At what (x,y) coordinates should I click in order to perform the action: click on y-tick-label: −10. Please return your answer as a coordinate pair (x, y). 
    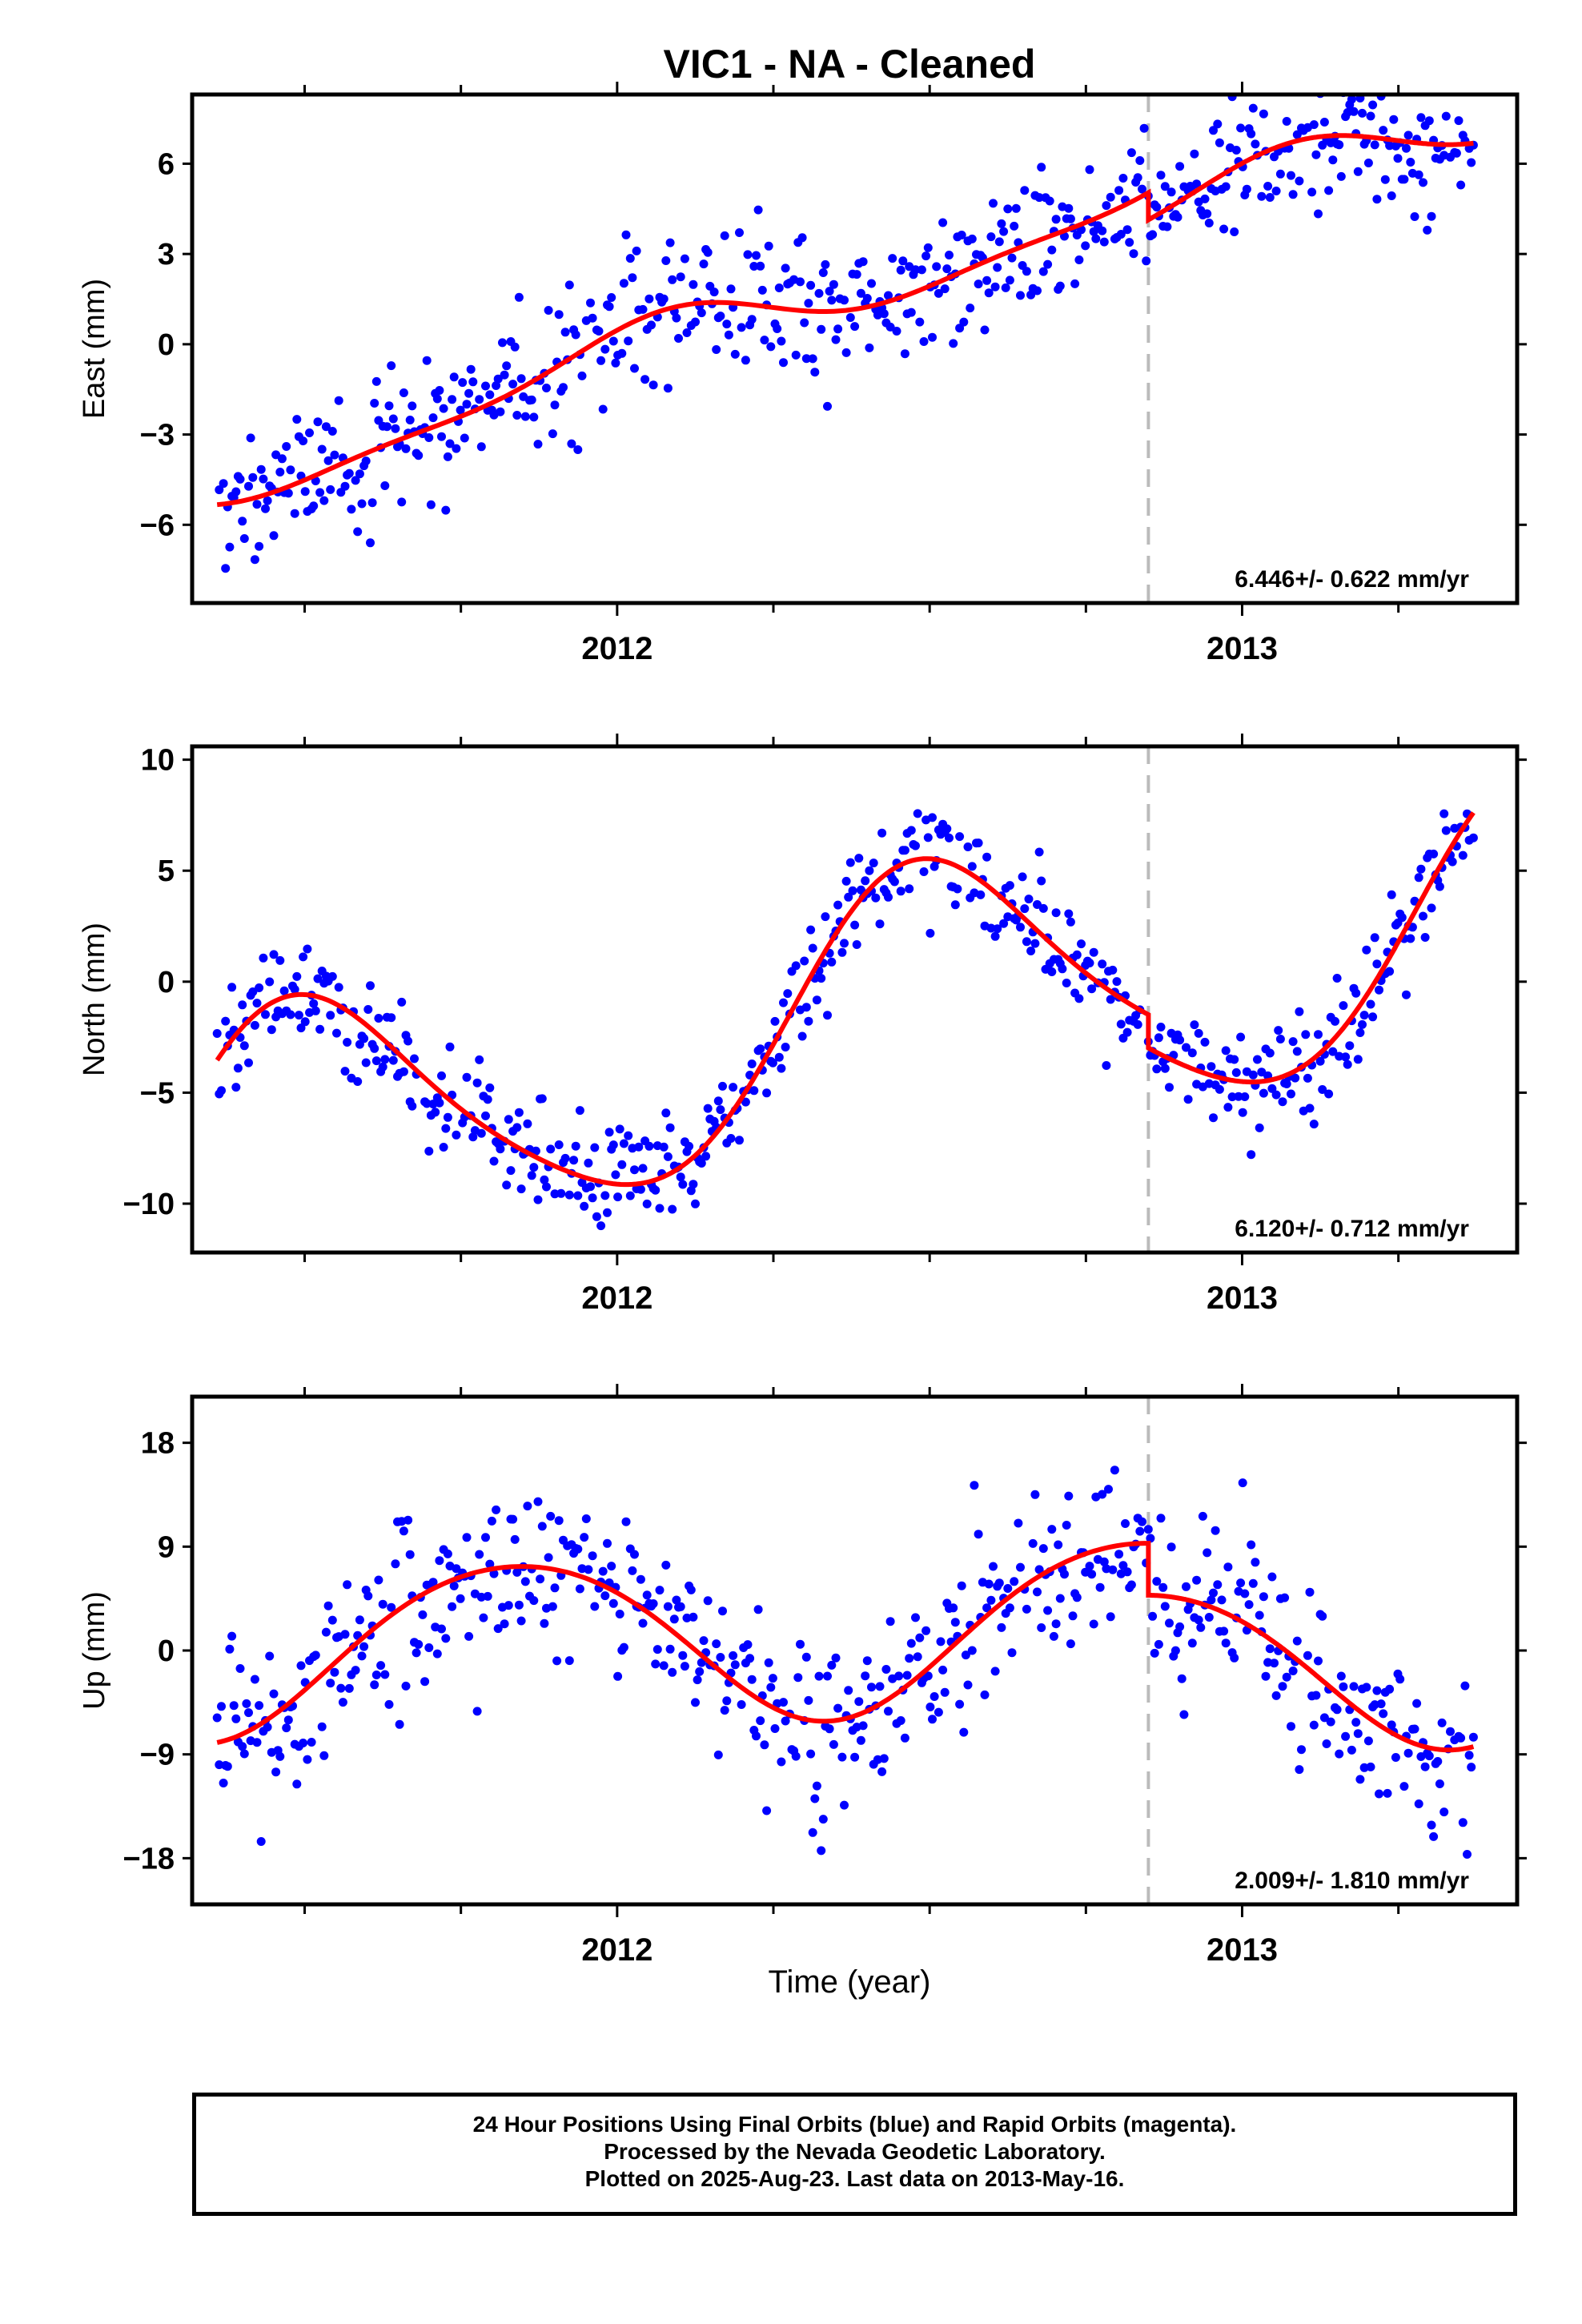
    Looking at the image, I should click on (149, 1204).